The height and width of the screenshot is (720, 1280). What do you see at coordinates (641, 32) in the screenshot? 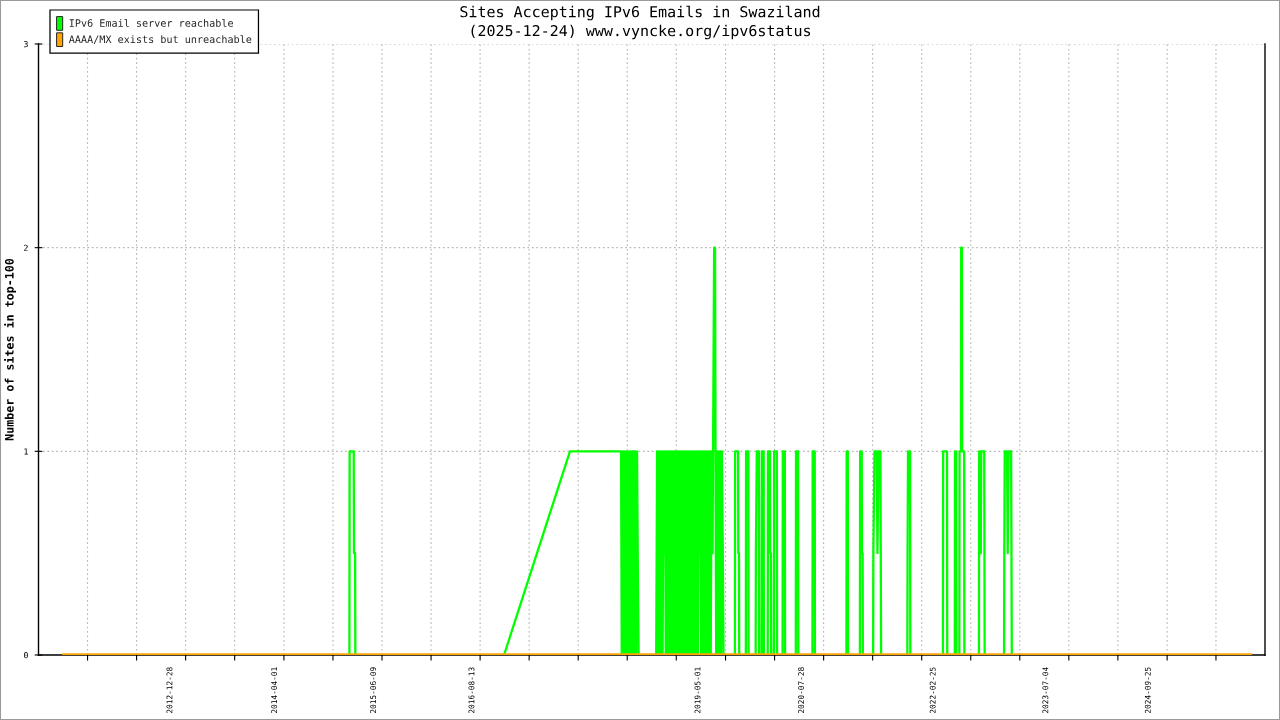
I see `chart-subtitle: (2025-12-24) www.vyncke.org/ipv6status` at bounding box center [641, 32].